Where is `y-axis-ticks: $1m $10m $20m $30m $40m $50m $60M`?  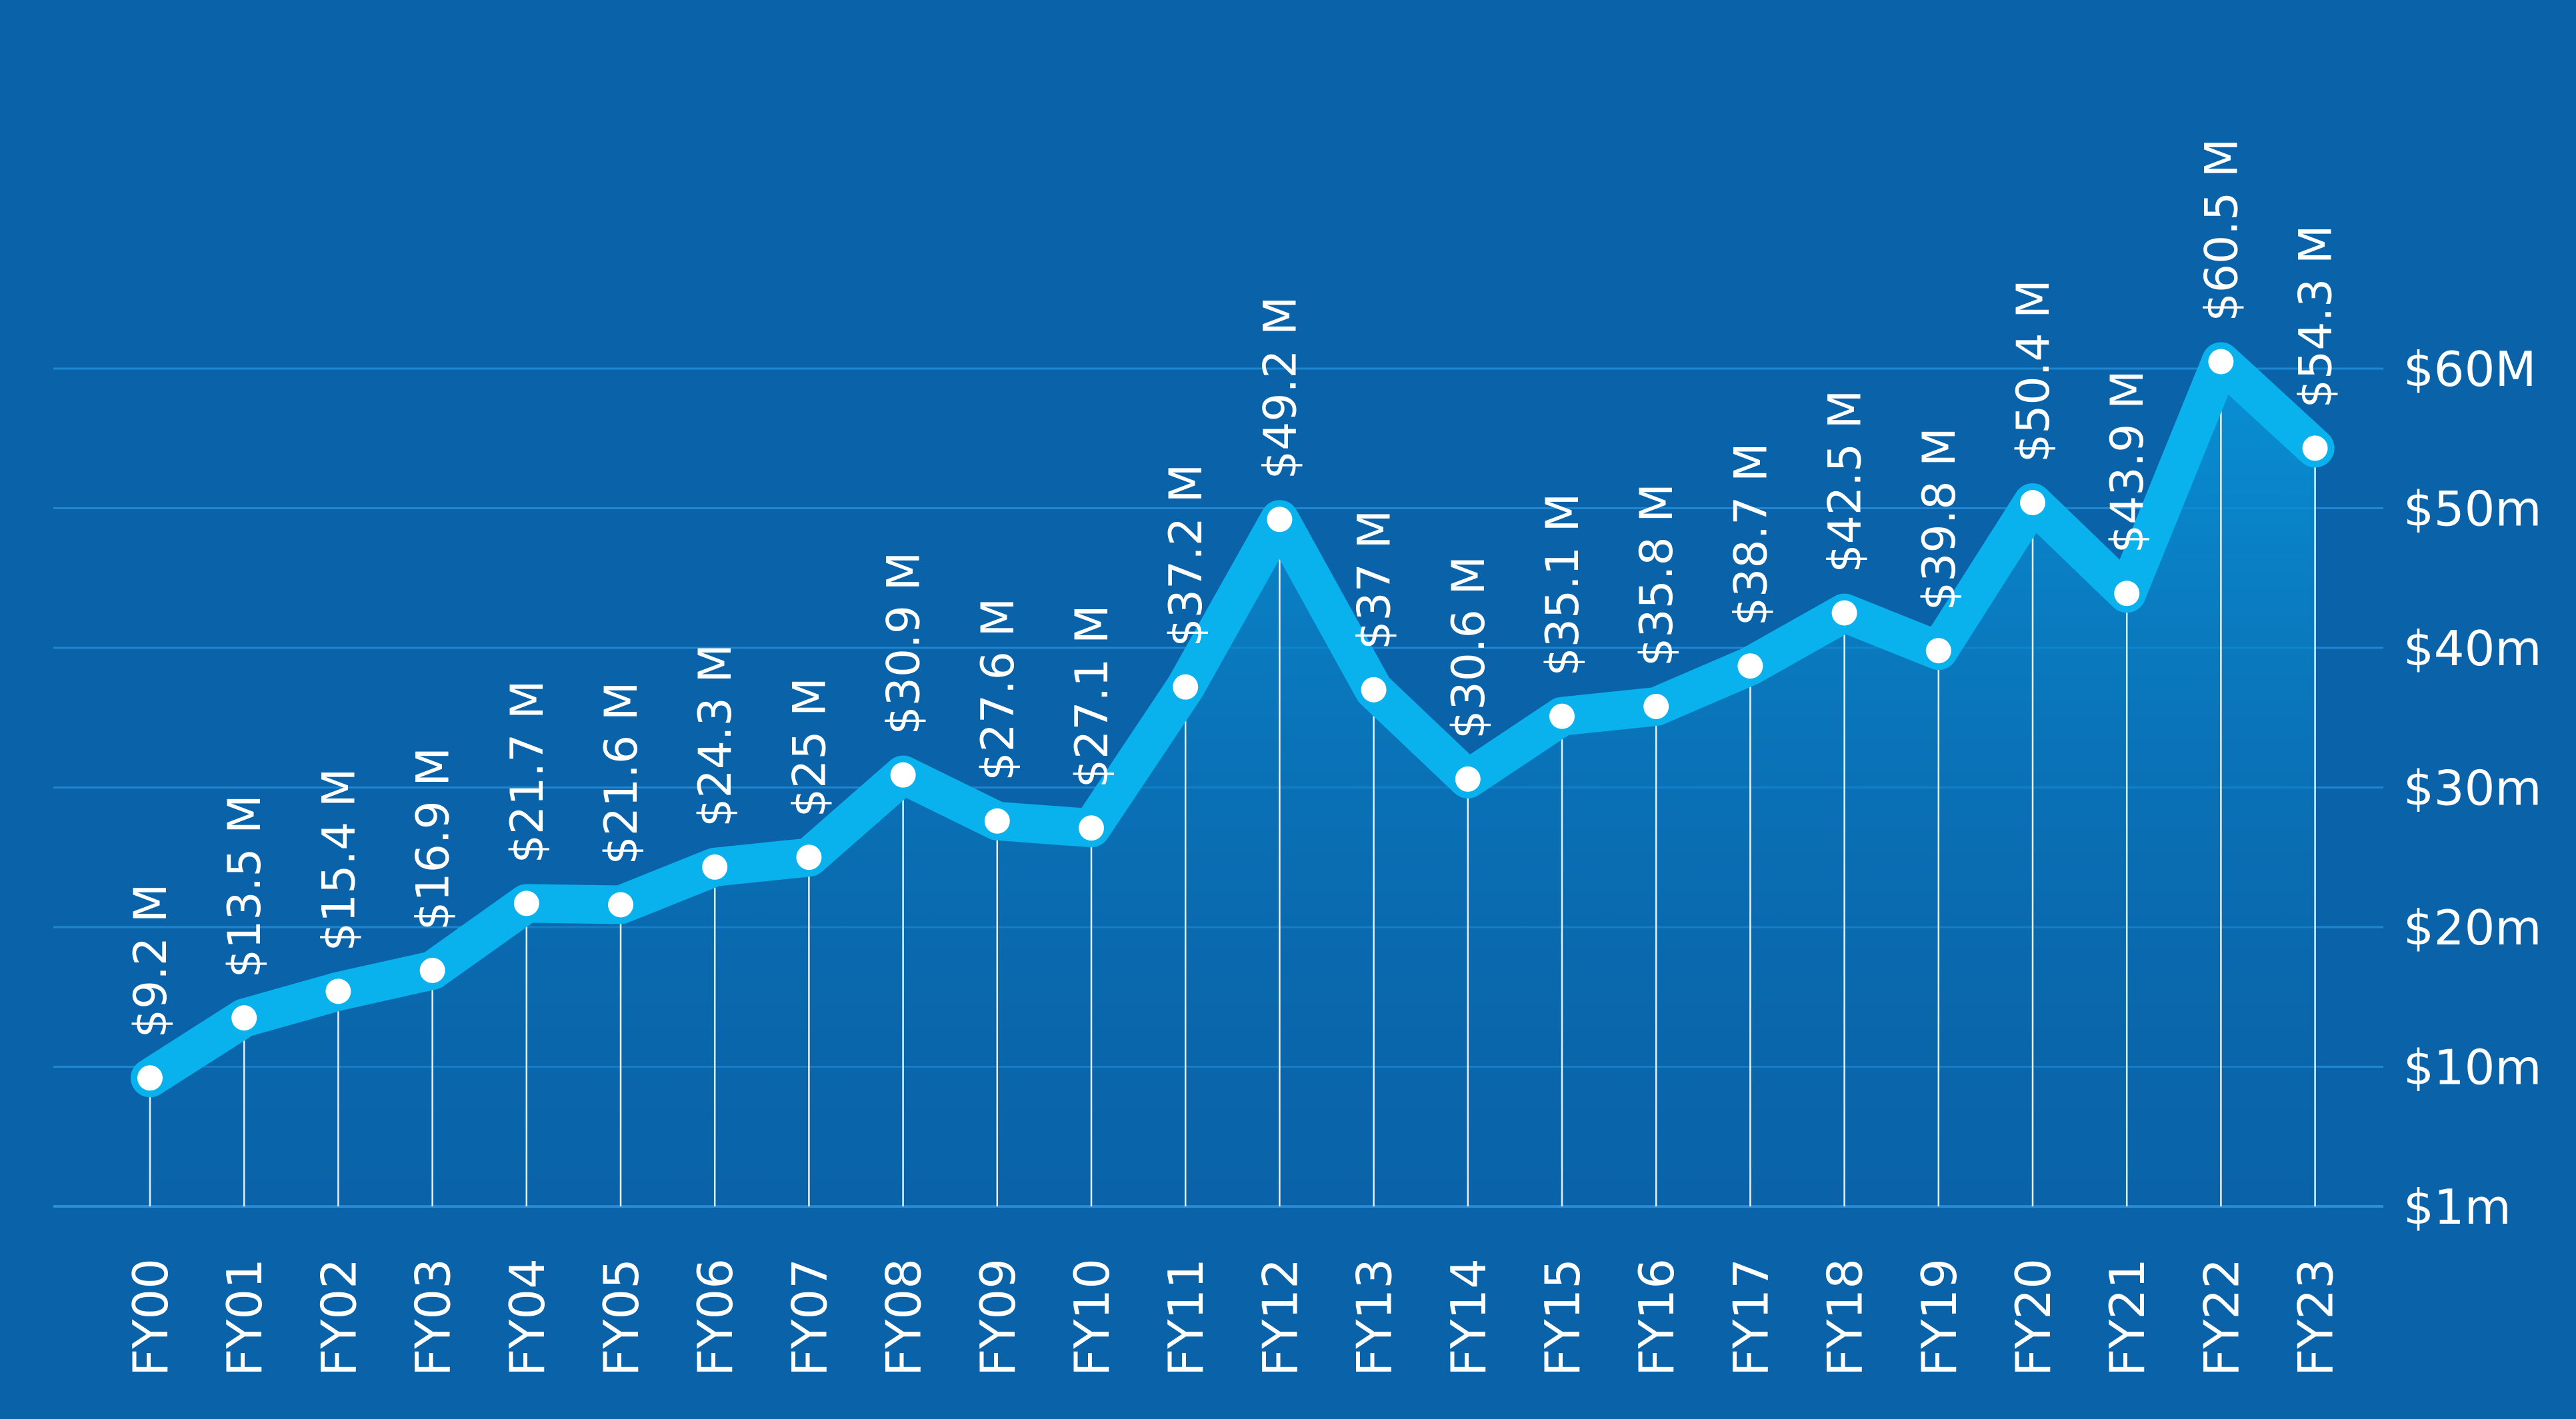 y-axis-ticks: $1m $10m $20m $30m $40m $50m $60M is located at coordinates (2472, 788).